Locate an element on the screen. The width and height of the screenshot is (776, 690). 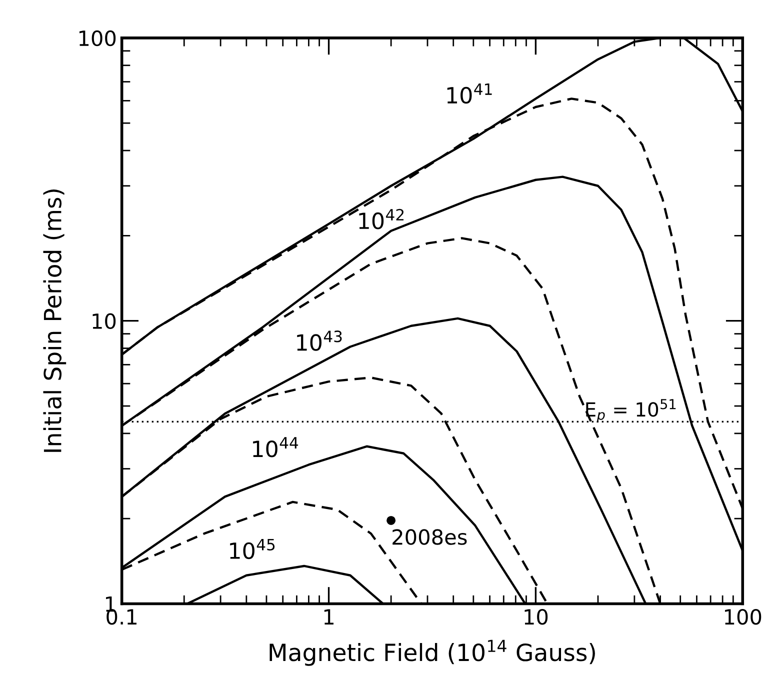
series-label: 10$^{42}$ is located at coordinates (381, 219).